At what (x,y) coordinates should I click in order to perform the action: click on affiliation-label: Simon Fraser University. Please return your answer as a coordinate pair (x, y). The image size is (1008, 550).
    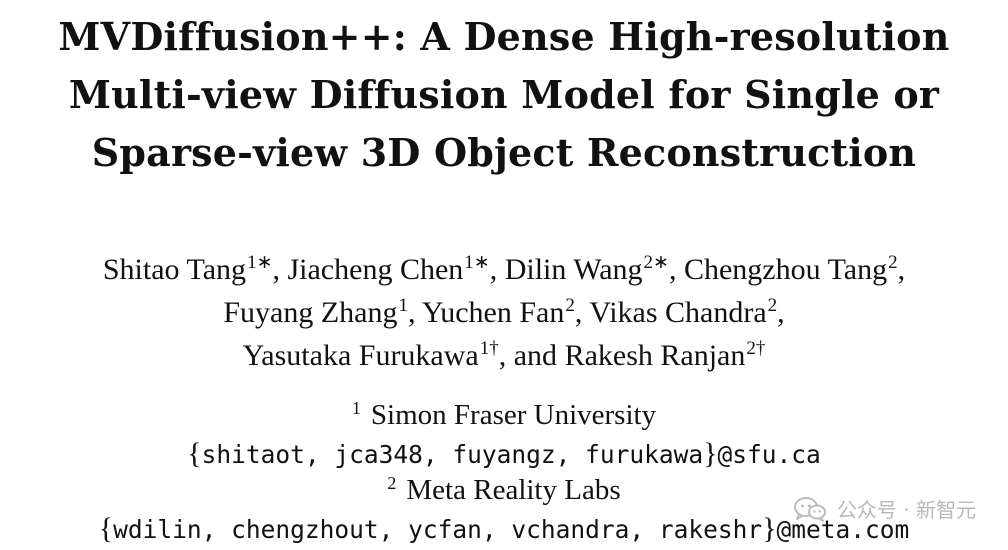
    Looking at the image, I should click on (513, 415).